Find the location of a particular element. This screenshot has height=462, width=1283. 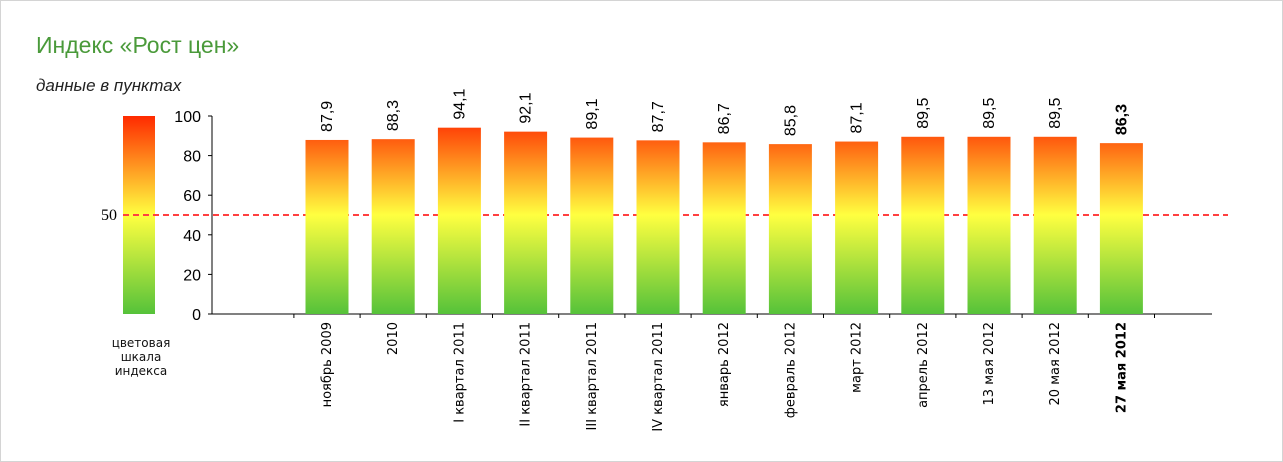

bar-value-label: 89,1 is located at coordinates (592, 113).